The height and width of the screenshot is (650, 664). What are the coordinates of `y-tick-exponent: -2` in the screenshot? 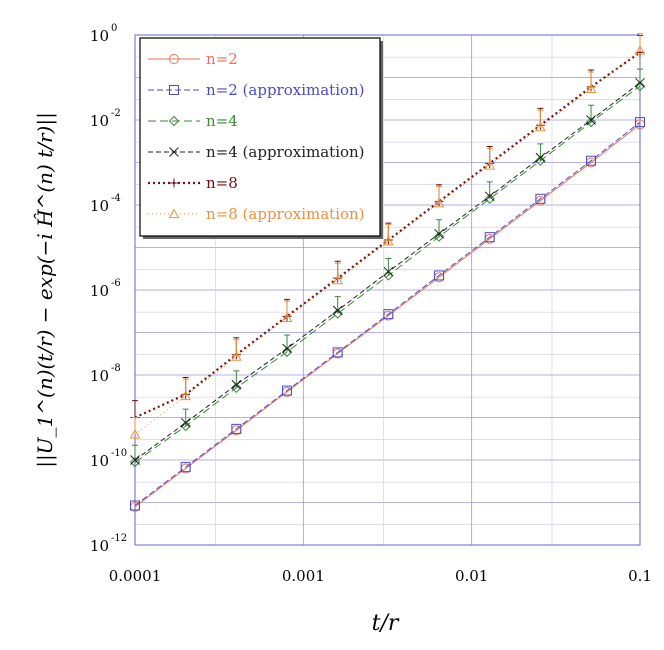 It's located at (116, 113).